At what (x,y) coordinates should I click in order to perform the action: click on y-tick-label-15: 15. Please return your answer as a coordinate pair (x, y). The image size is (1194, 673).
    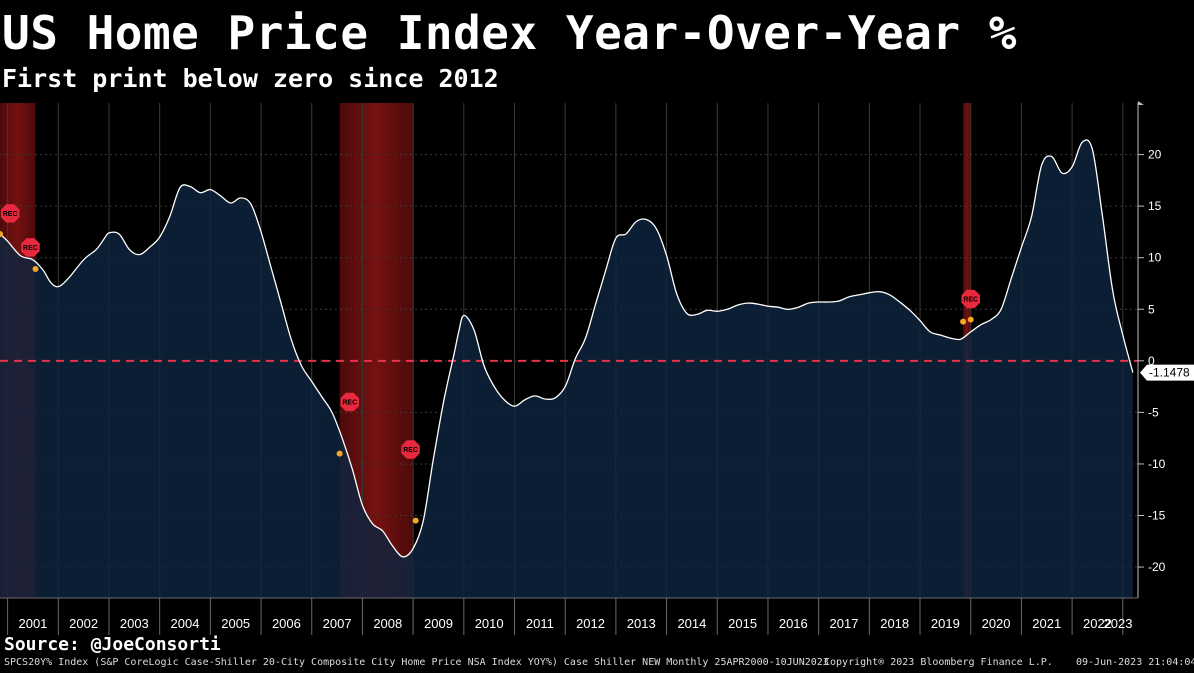
    Looking at the image, I should click on (1155, 206).